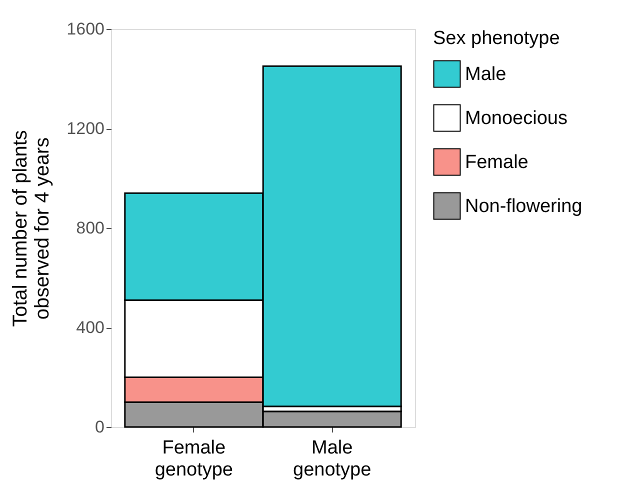  What do you see at coordinates (516, 118) in the screenshot?
I see `legend-label: Monoecious` at bounding box center [516, 118].